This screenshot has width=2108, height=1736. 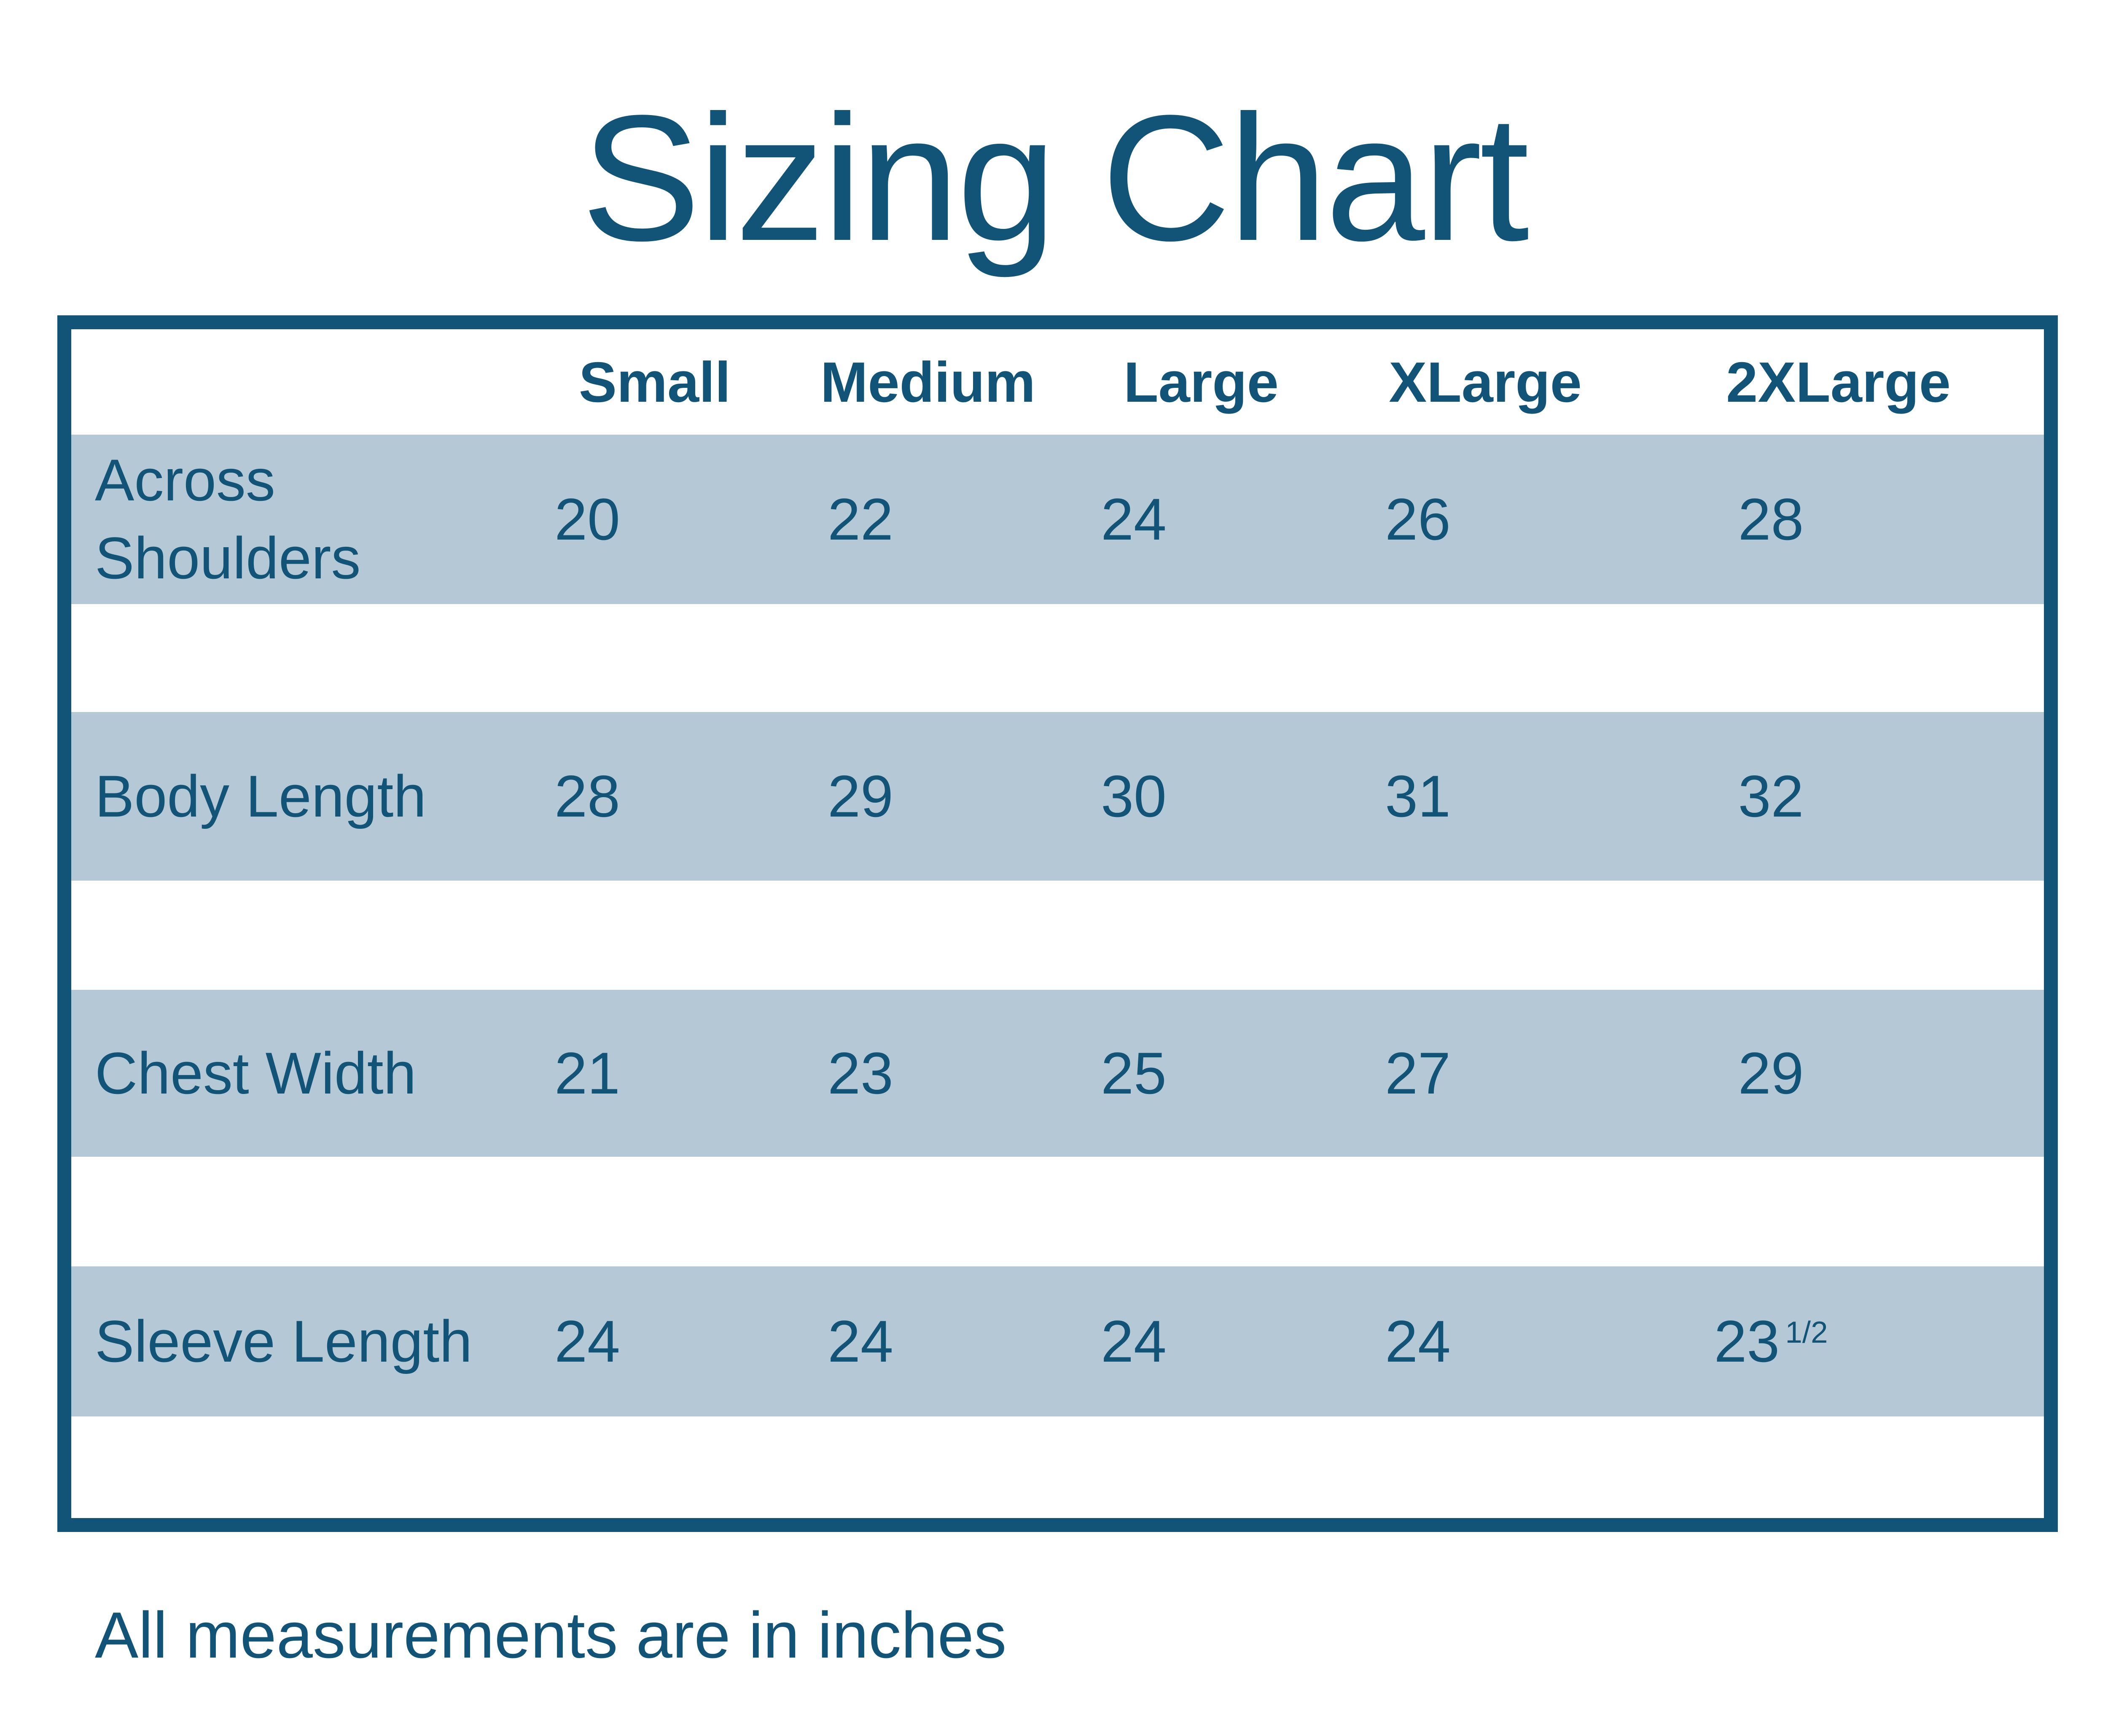 I want to click on row-label: Body Length, so click(x=261, y=796).